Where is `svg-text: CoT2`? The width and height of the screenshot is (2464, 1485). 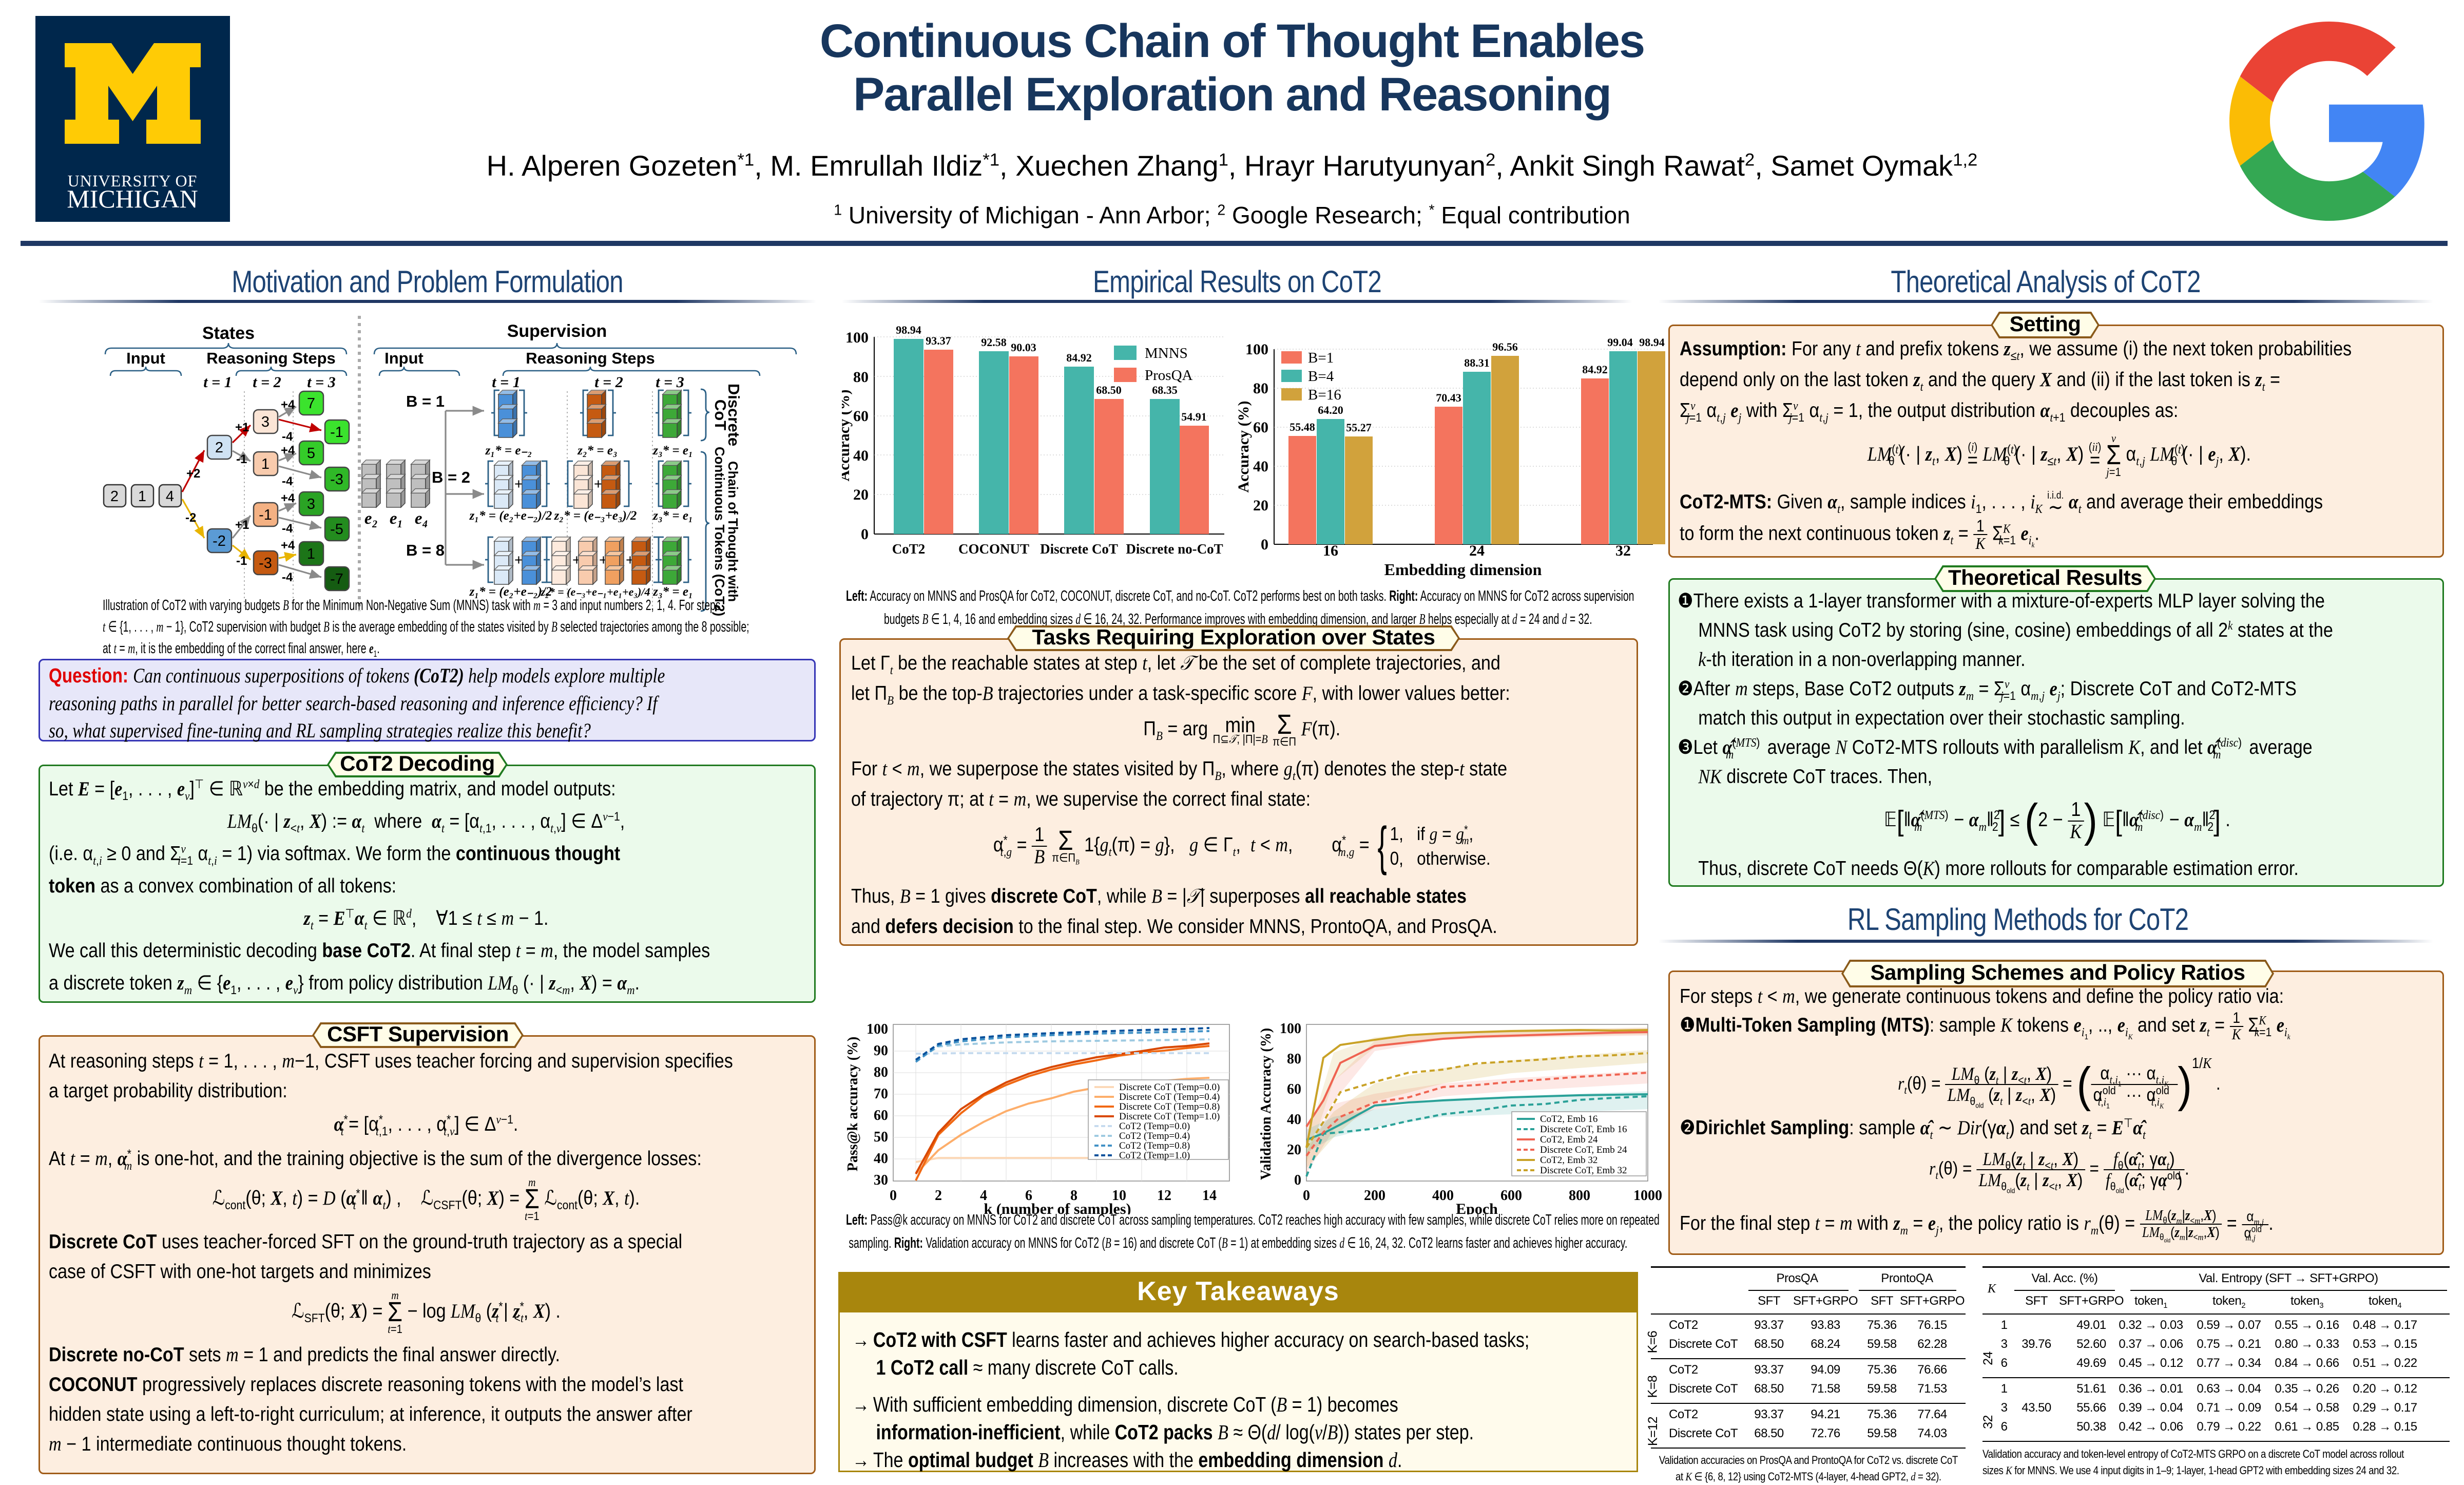
svg-text: CoT2 is located at coordinates (909, 549).